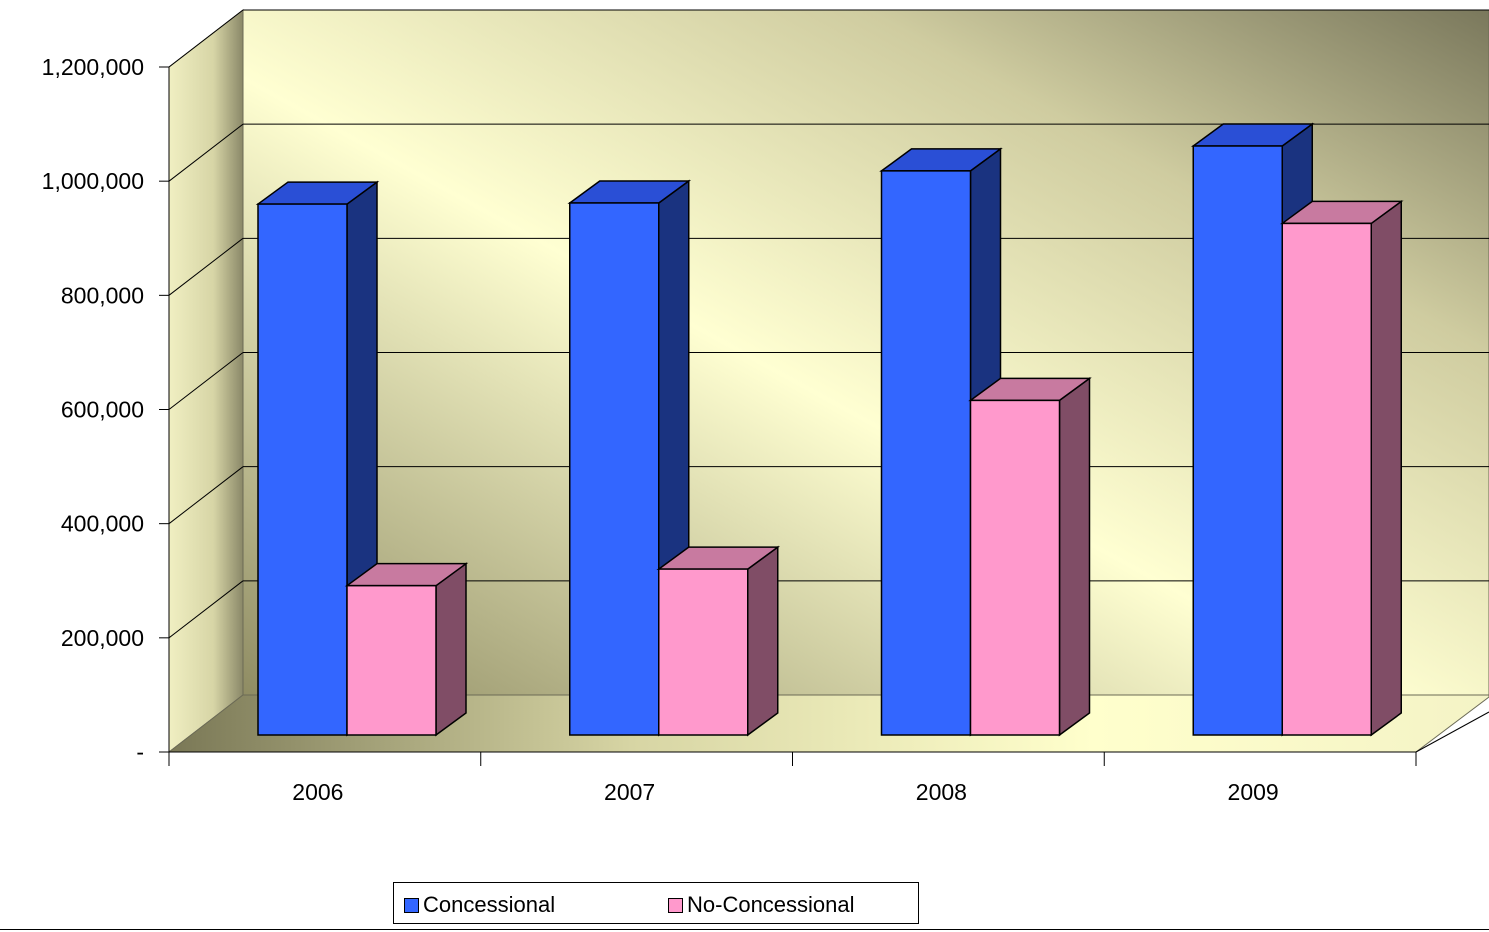 The width and height of the screenshot is (1489, 932). I want to click on y-tick-label: 400,000, so click(102, 524).